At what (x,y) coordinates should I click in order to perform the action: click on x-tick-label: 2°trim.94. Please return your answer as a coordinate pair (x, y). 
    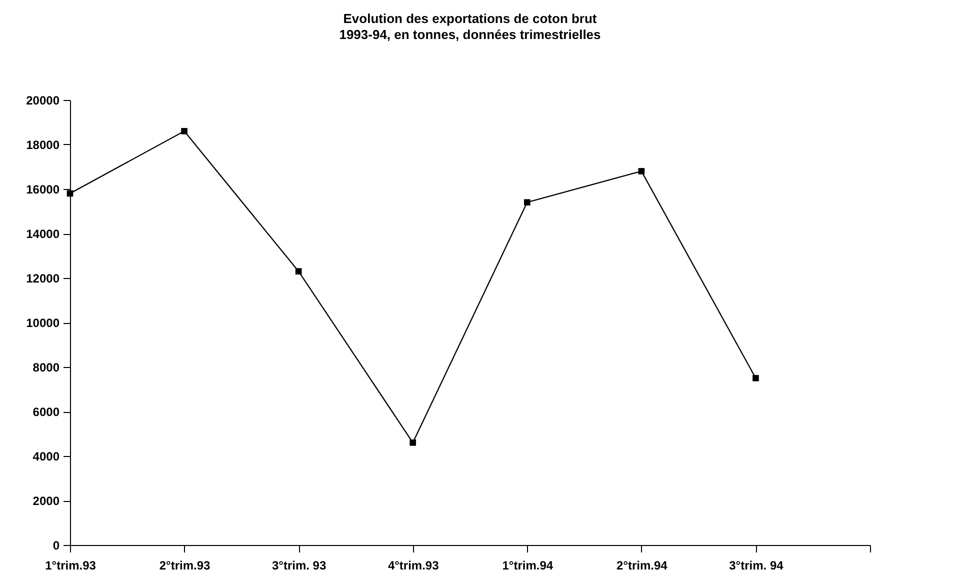
    Looking at the image, I should click on (642, 565).